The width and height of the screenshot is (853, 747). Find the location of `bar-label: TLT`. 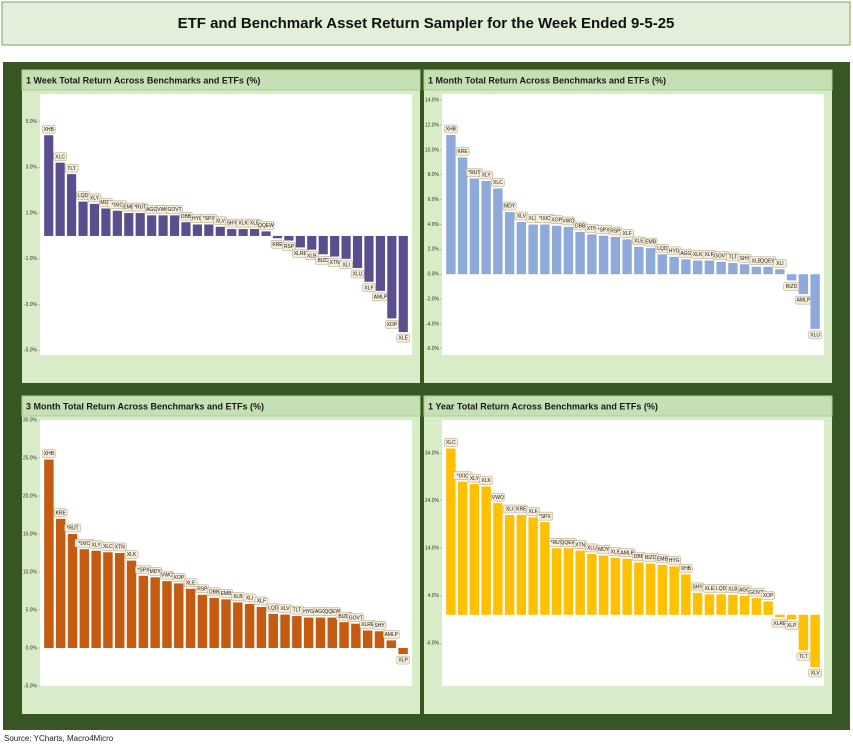

bar-label: TLT is located at coordinates (733, 258).